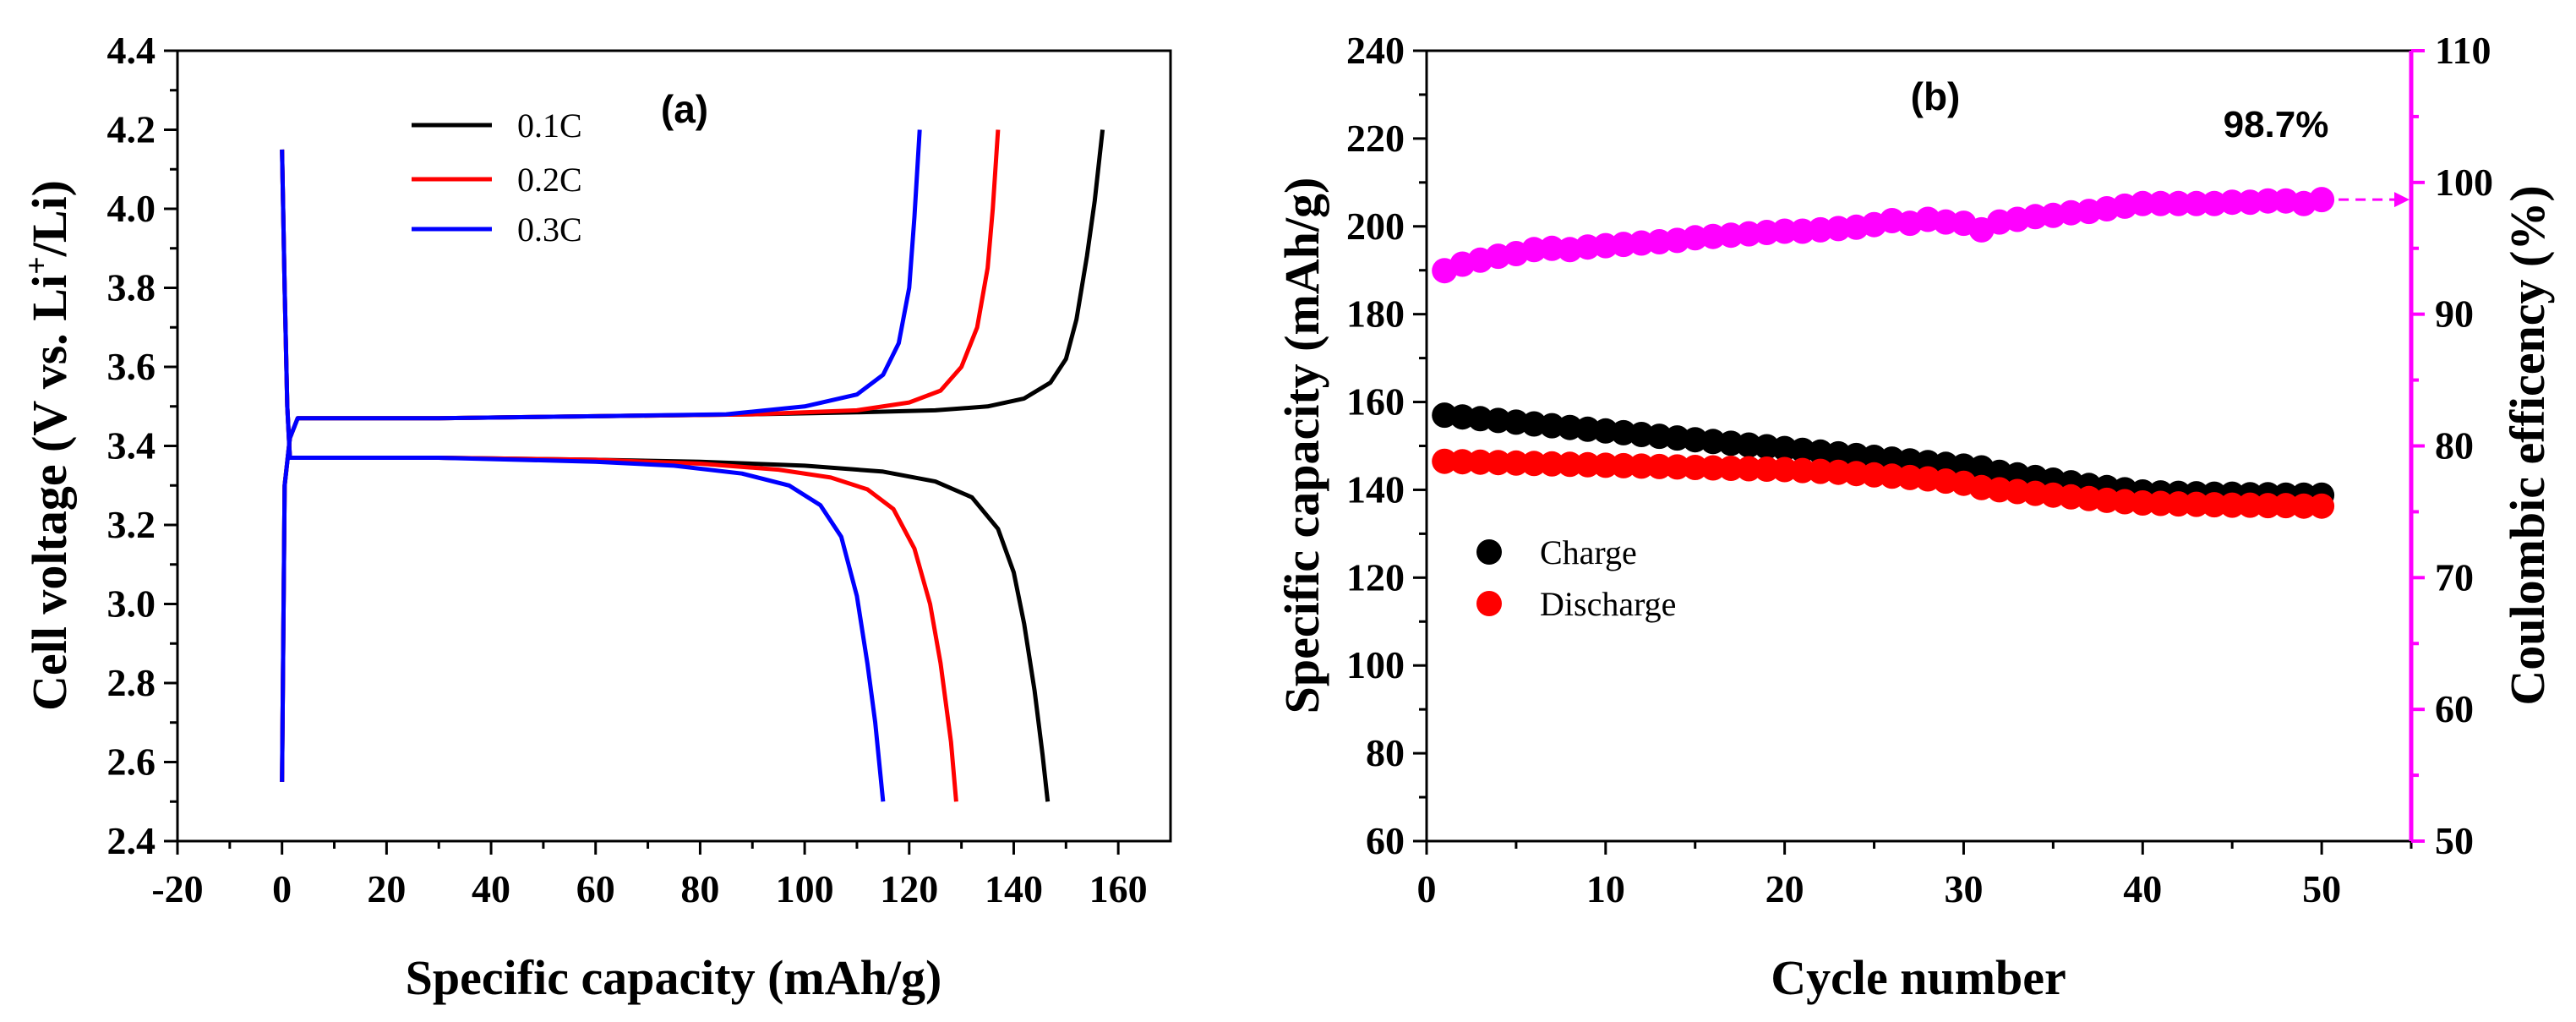 This screenshot has width=2576, height=1022. I want to click on panel-a-y-axis-title: Cell voltage (V vs. Li+/Li), so click(48, 445).